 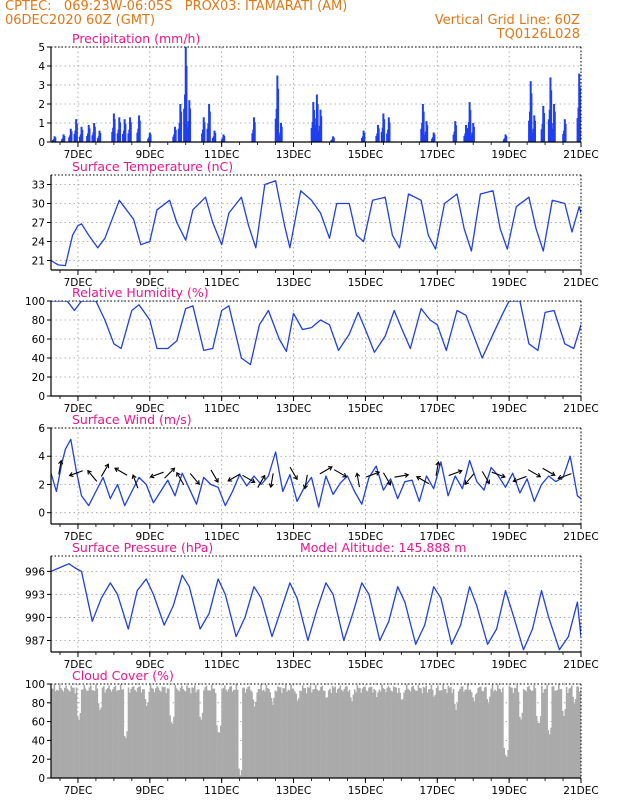 What do you see at coordinates (538, 34) in the screenshot?
I see `header-code: TQ0126L028` at bounding box center [538, 34].